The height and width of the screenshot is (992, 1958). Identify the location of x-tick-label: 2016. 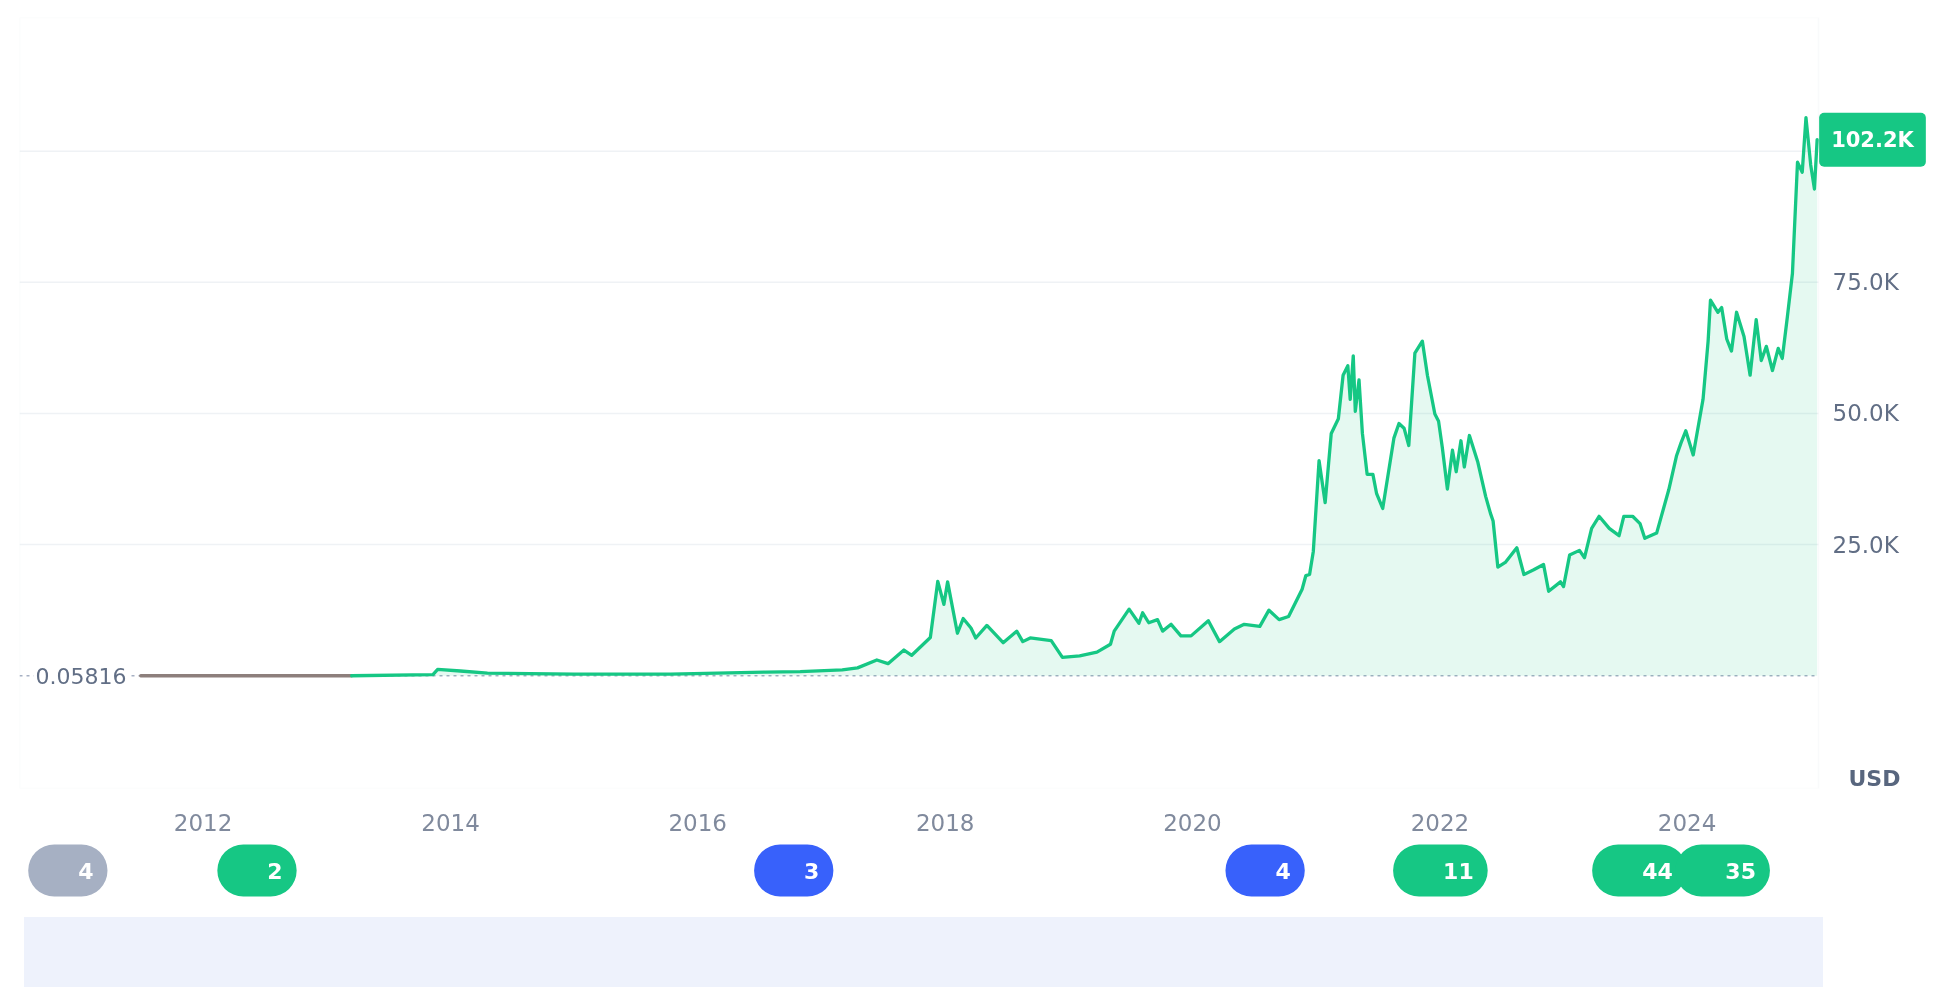
(697, 822).